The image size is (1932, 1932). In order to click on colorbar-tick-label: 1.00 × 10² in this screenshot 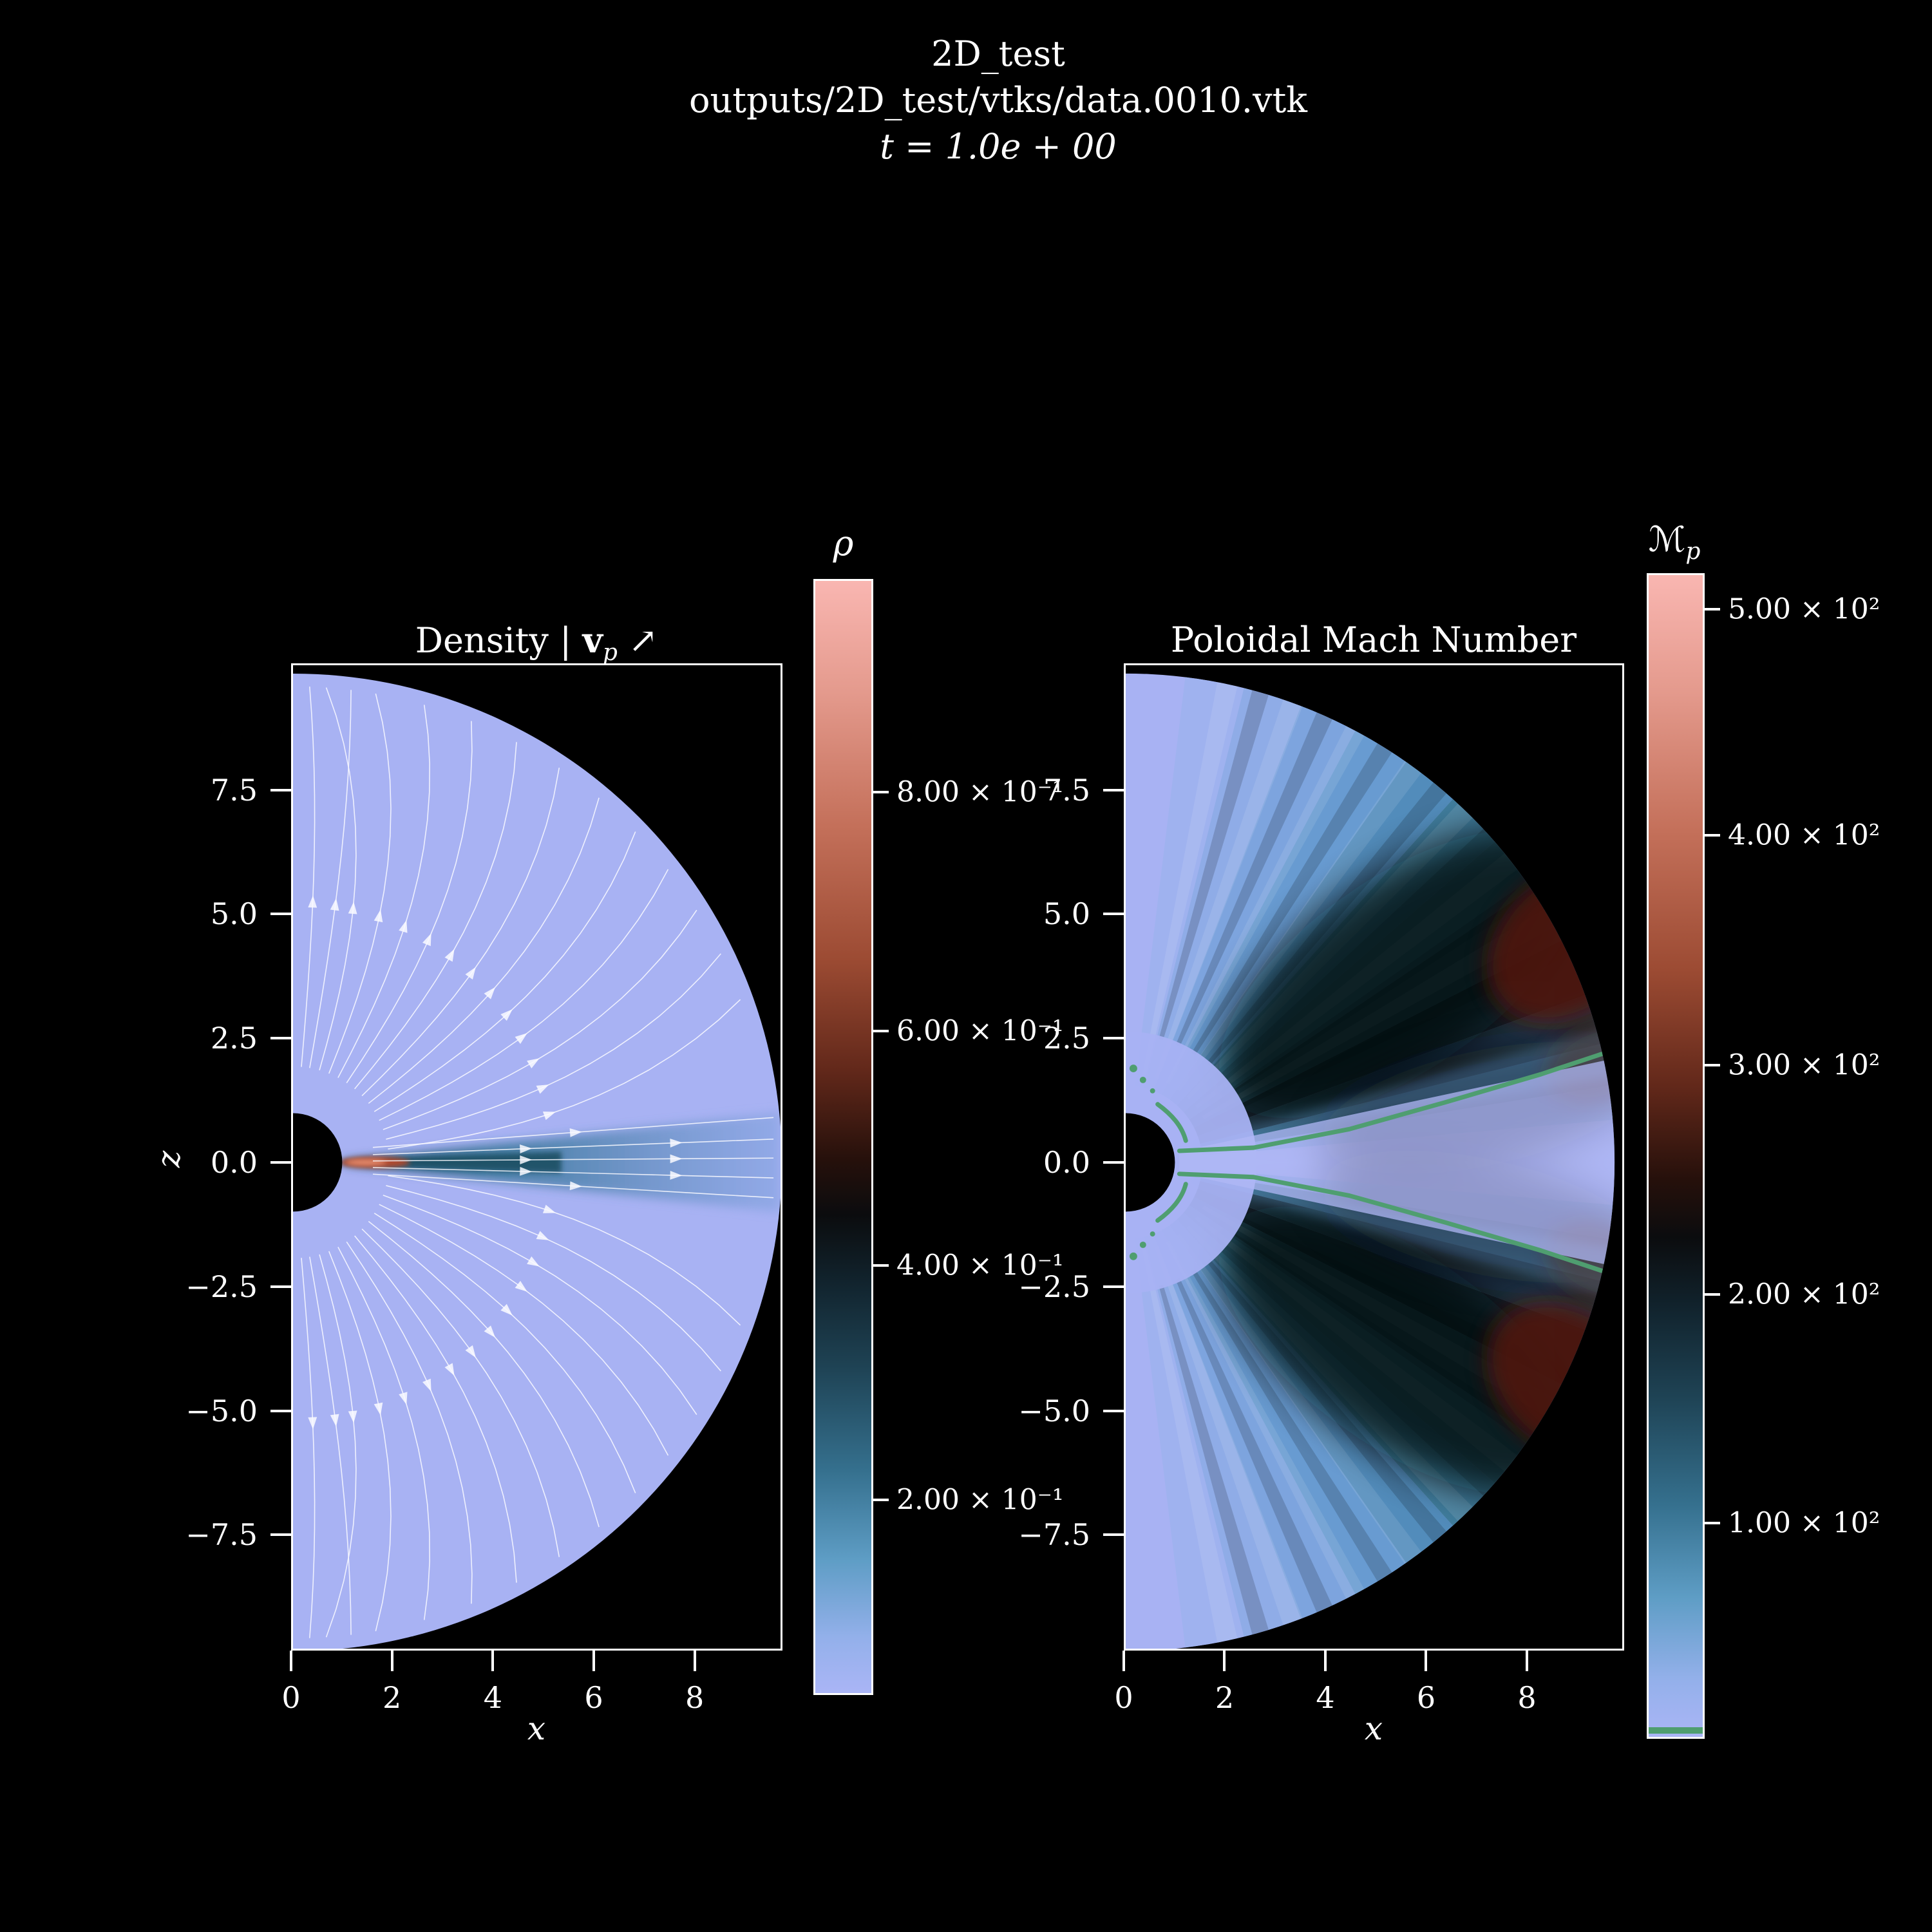, I will do `click(1804, 1523)`.